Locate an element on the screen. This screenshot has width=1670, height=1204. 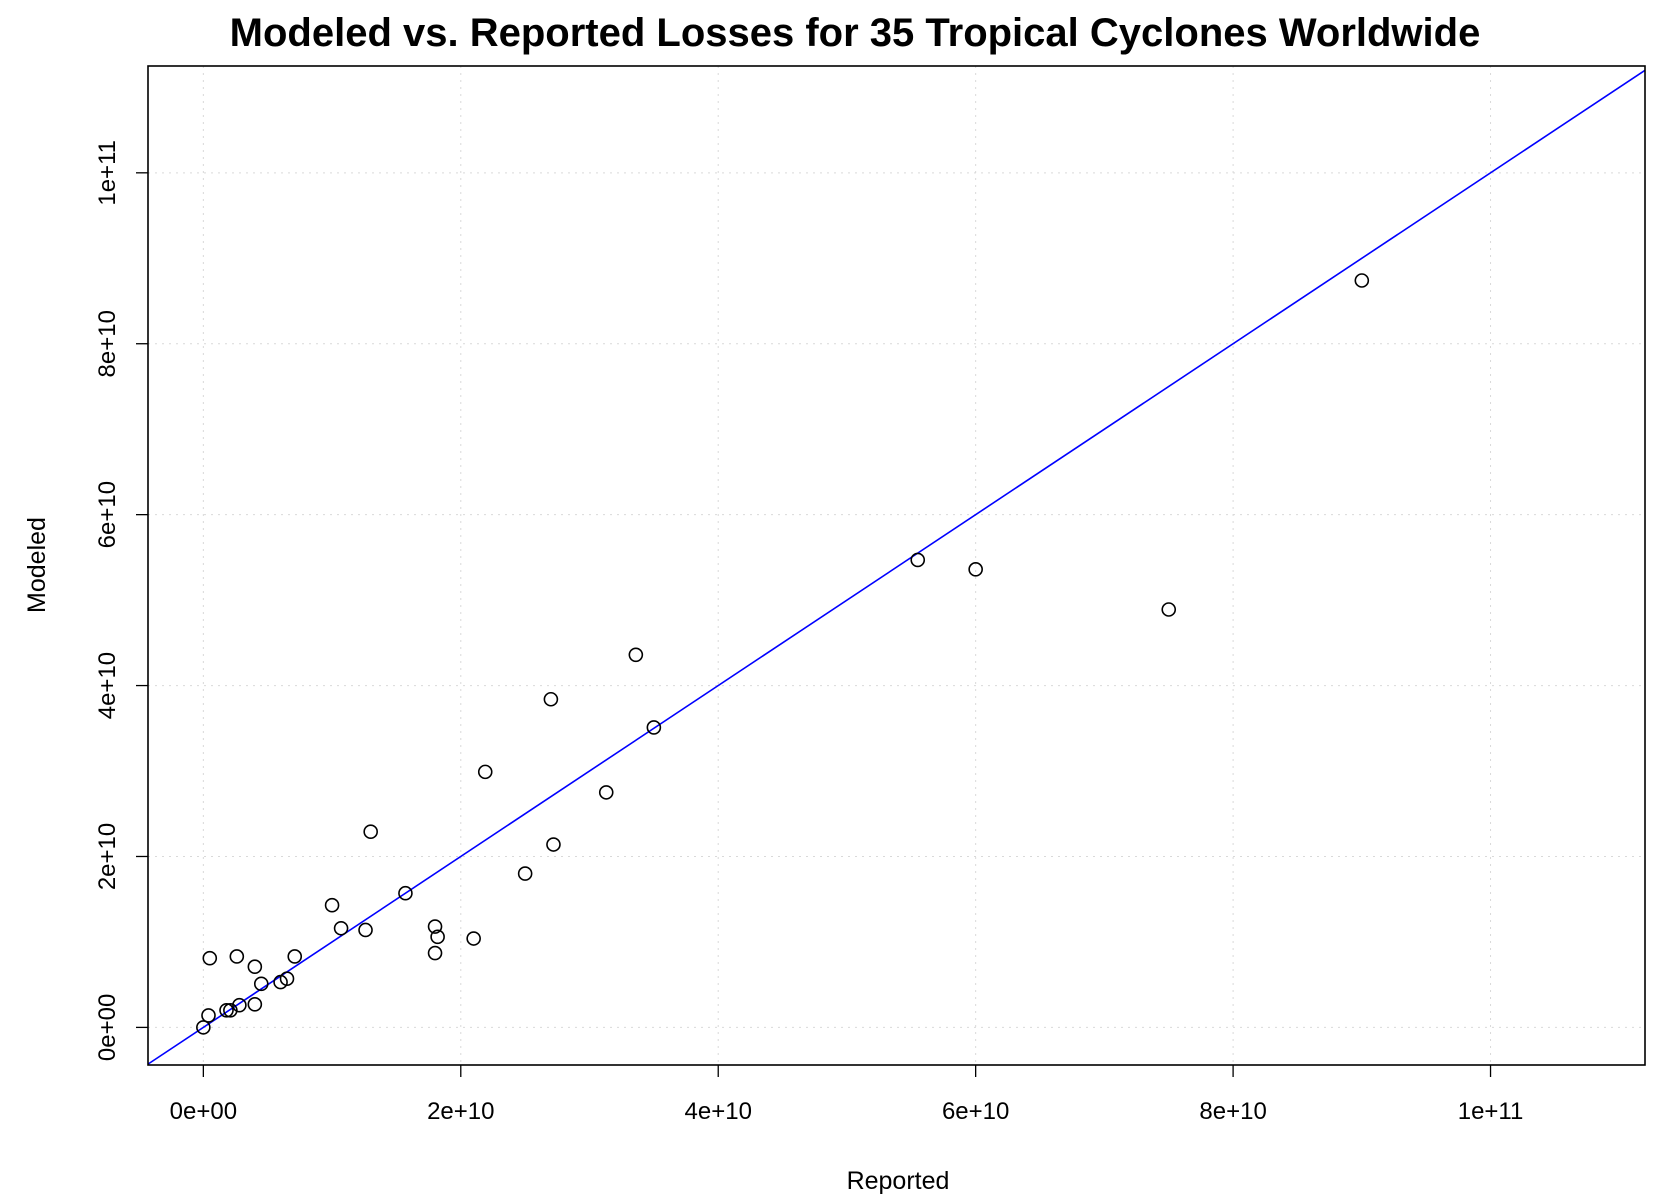
y-tick-label-2: 4e+10 is located at coordinates (107, 685).